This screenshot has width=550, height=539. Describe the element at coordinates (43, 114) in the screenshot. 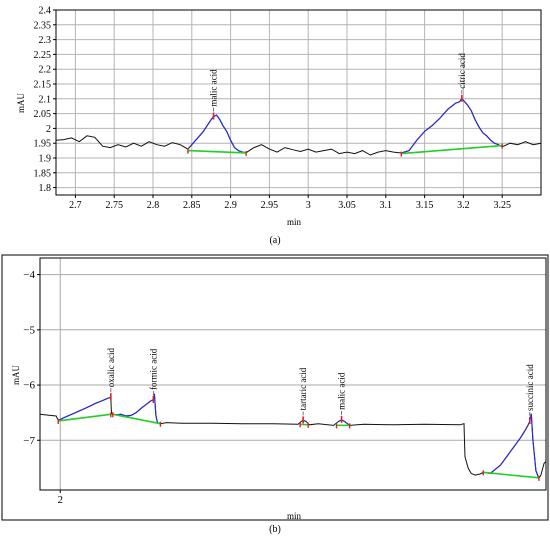

I see `y-tick-label: 2.05` at that location.